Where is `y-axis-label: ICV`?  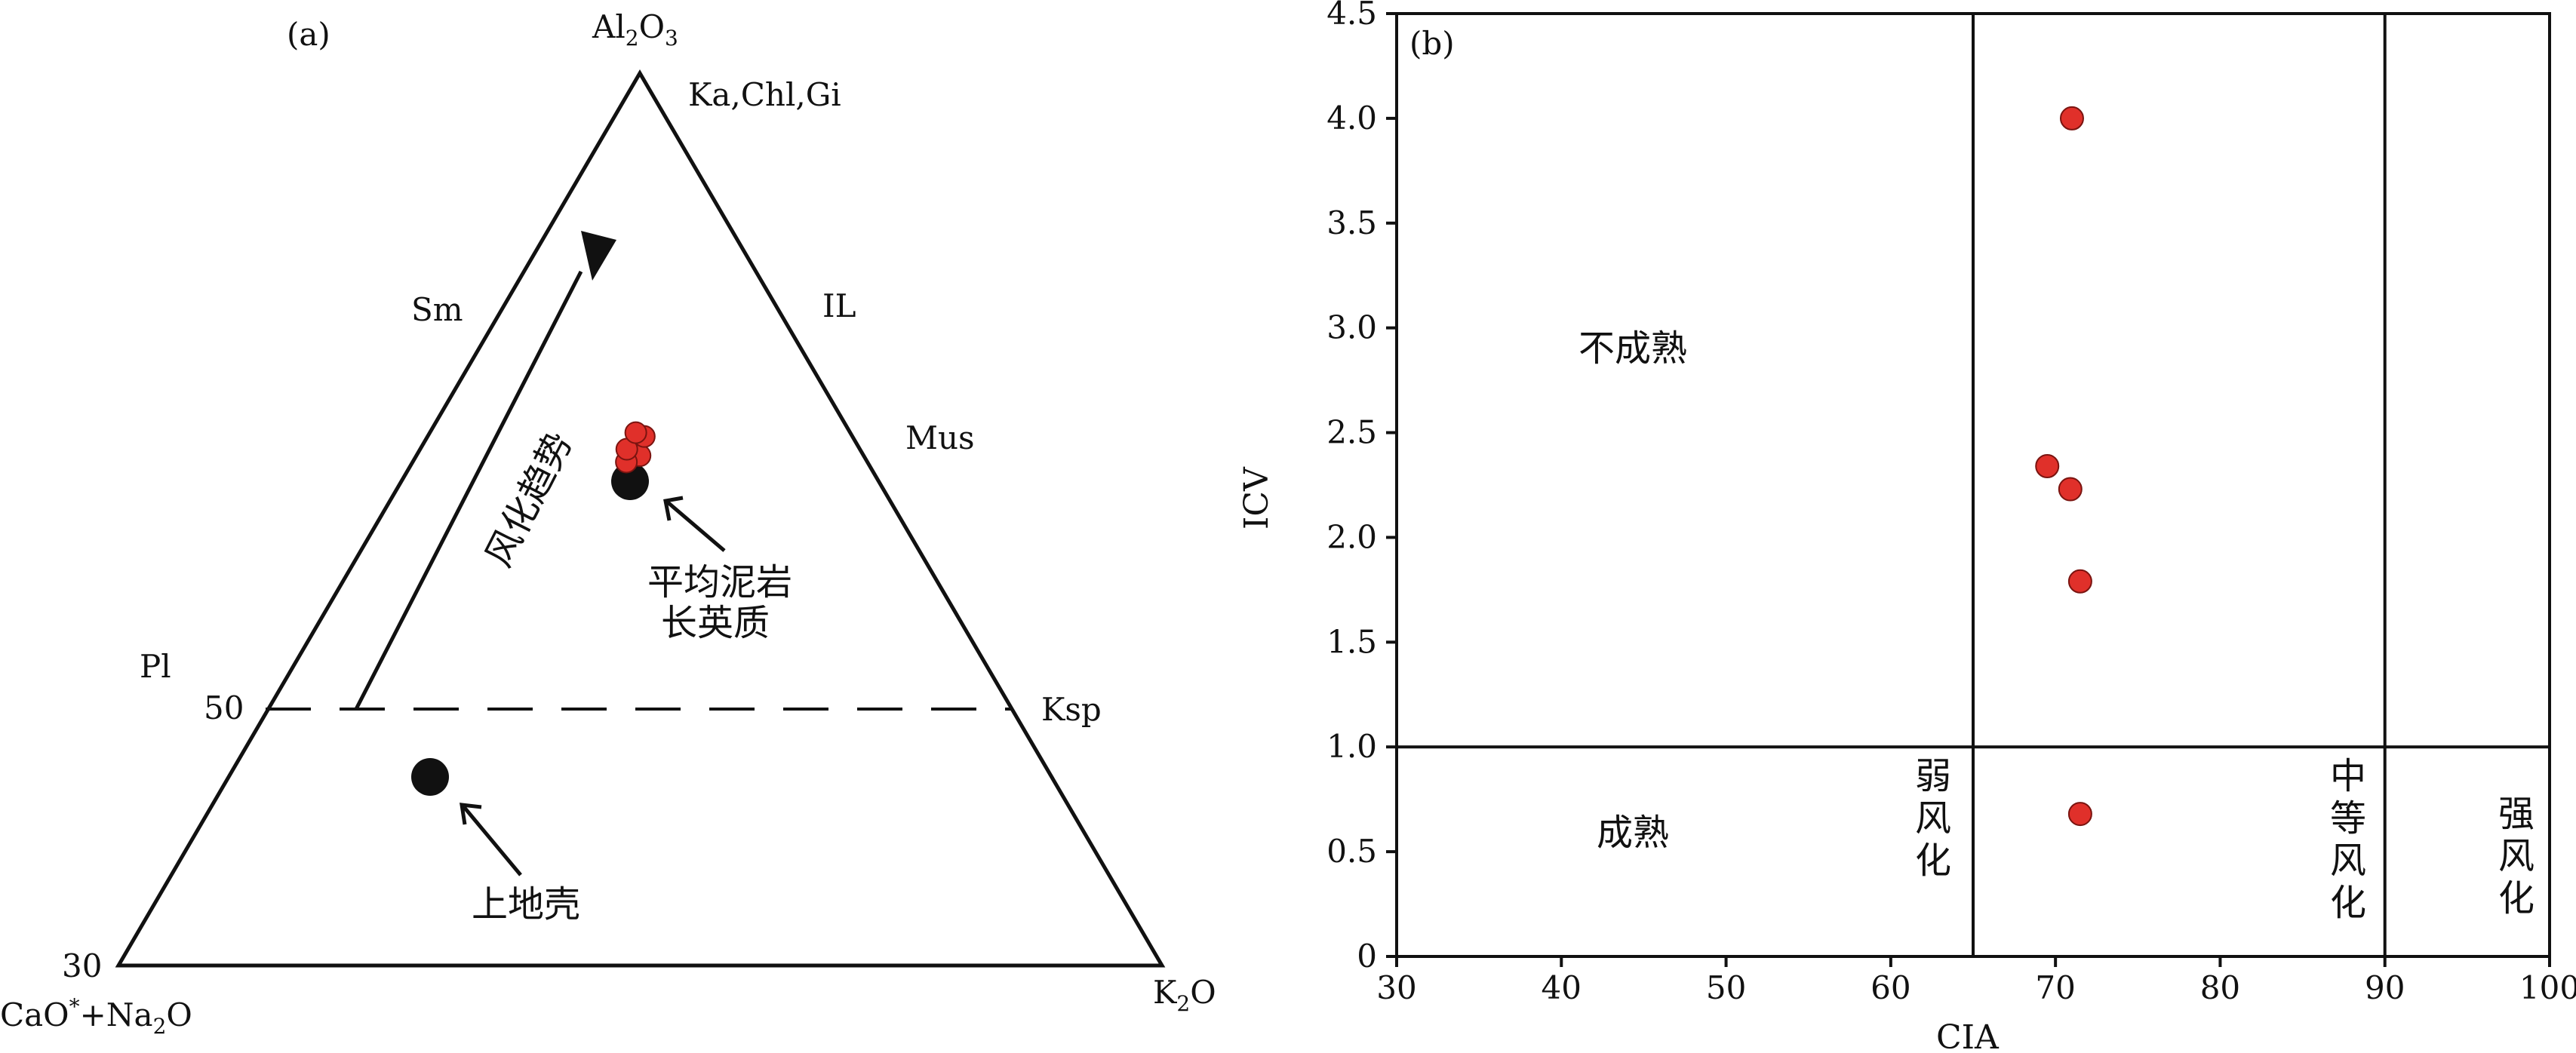 y-axis-label: ICV is located at coordinates (1256, 498).